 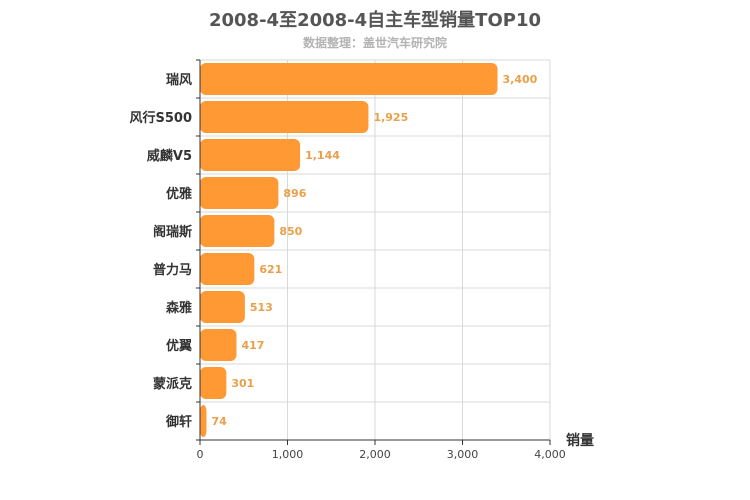 What do you see at coordinates (179, 194) in the screenshot?
I see `category-label: 优雅` at bounding box center [179, 194].